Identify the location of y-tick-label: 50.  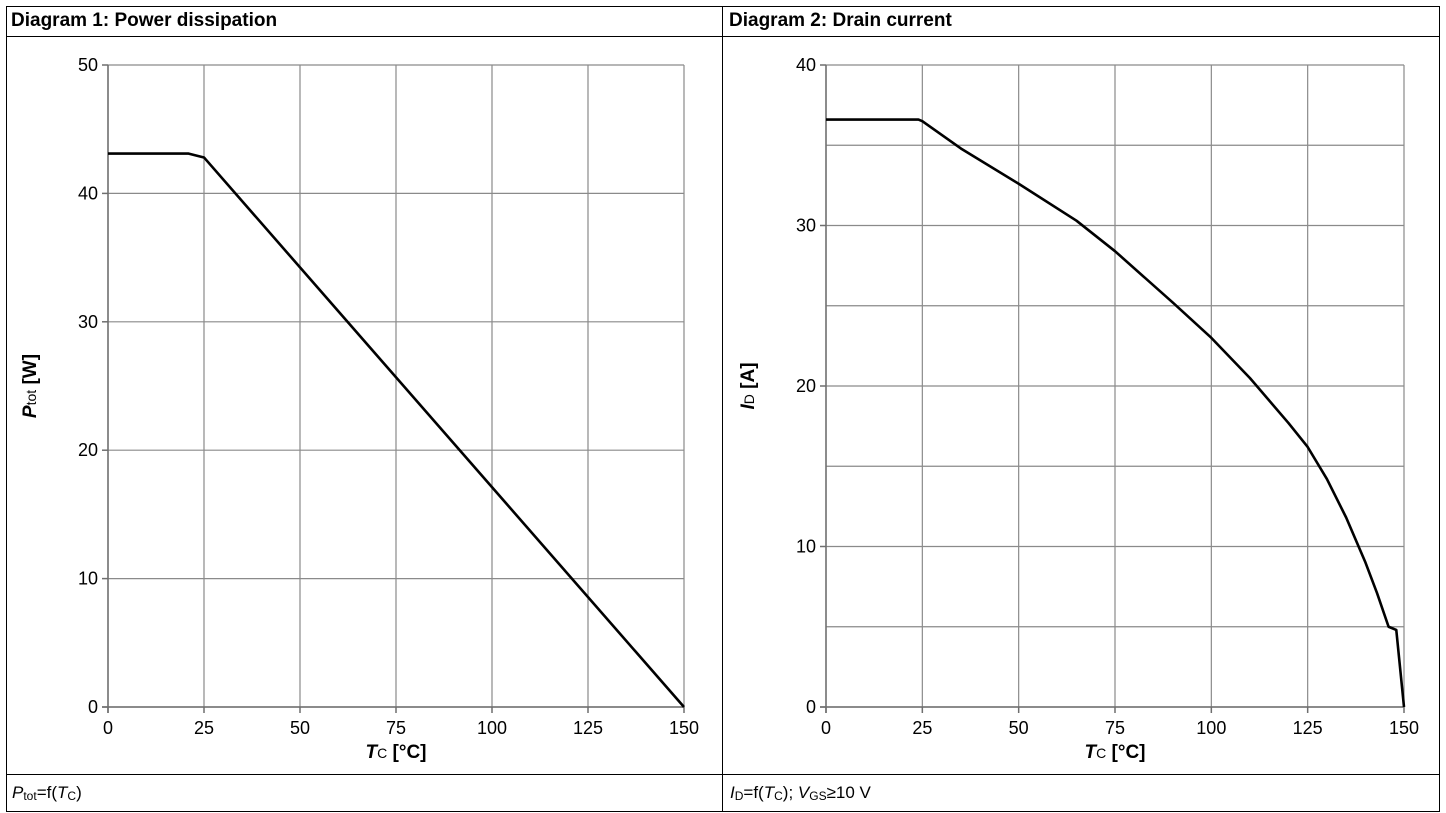
(88, 65).